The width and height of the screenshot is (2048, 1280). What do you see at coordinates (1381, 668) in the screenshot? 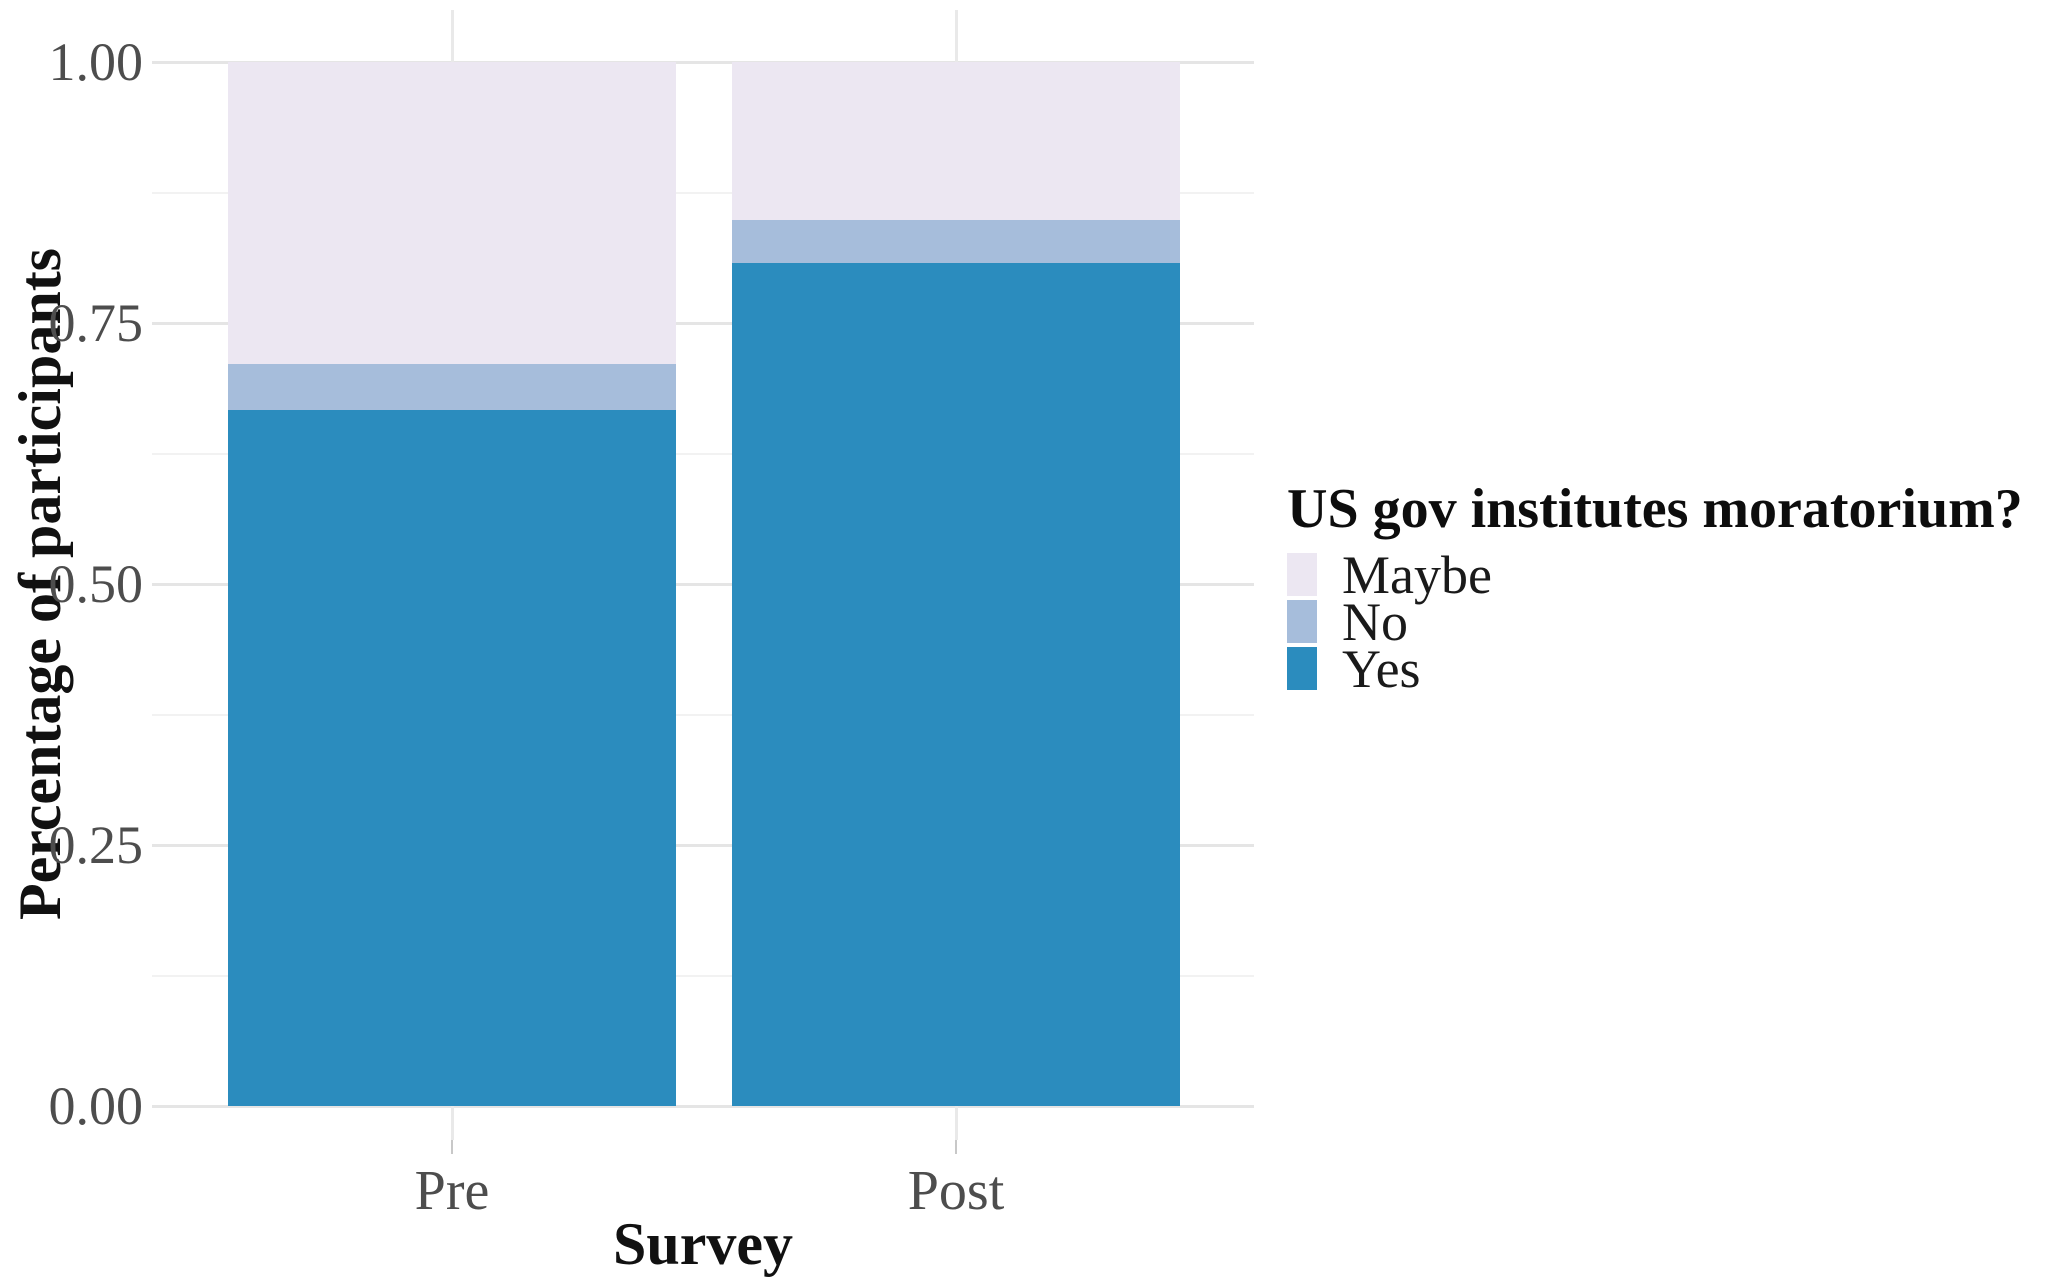
I see `legend-label-yes: Yes` at bounding box center [1381, 668].